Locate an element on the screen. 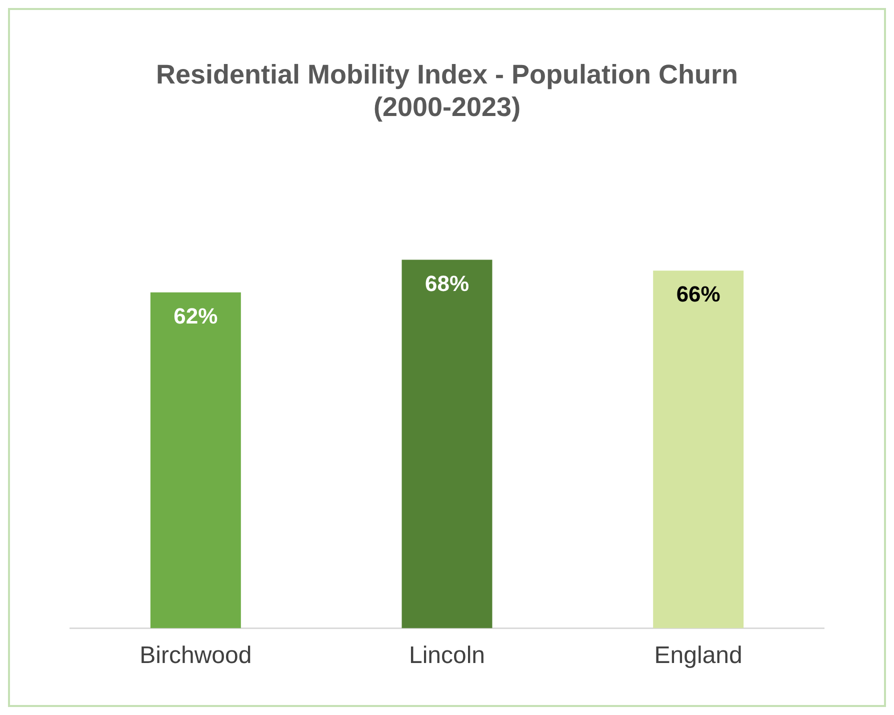 This screenshot has width=894, height=715. data-label: 66% is located at coordinates (698, 294).